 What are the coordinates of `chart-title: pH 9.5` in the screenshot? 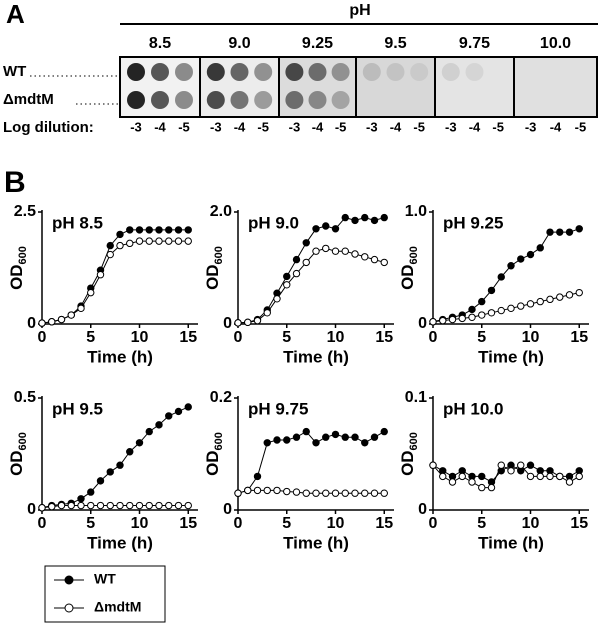 It's located at (77, 408).